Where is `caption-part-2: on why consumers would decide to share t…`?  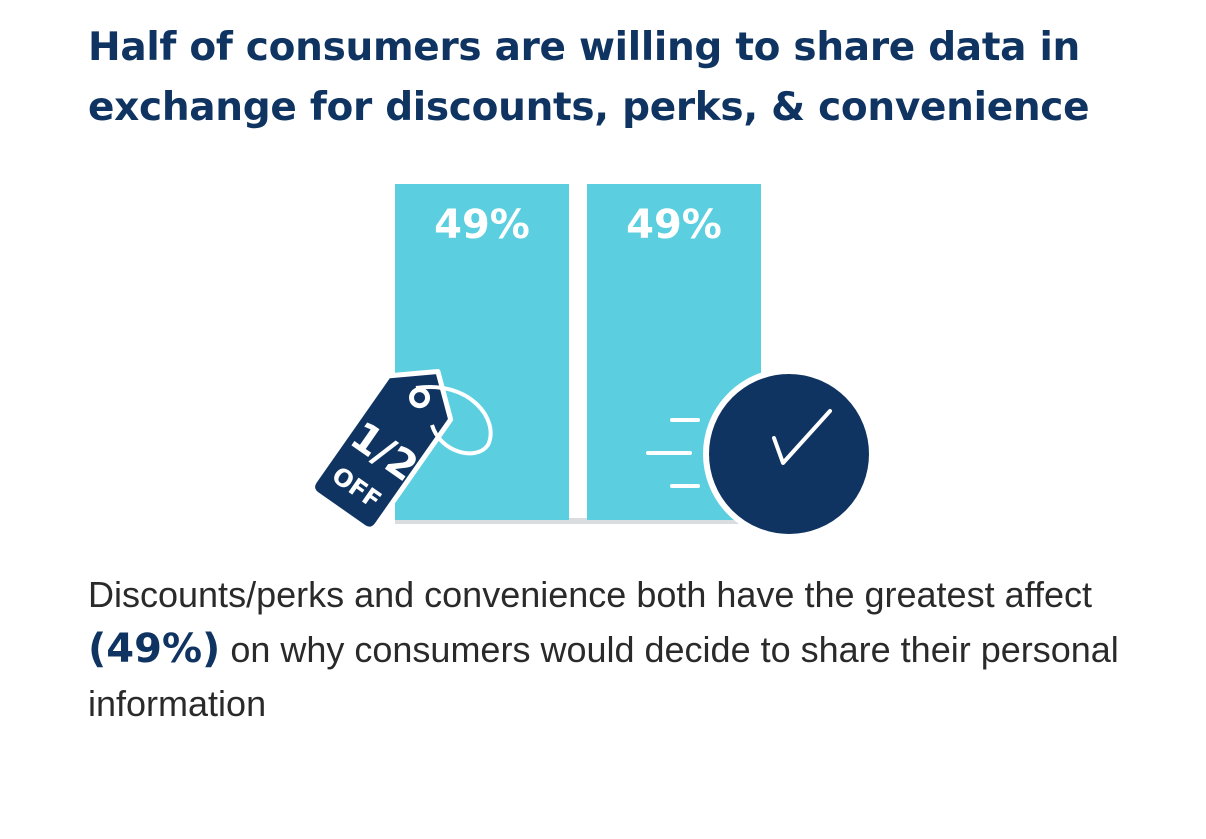 caption-part-2: on why consumers would decide to share t… is located at coordinates (603, 676).